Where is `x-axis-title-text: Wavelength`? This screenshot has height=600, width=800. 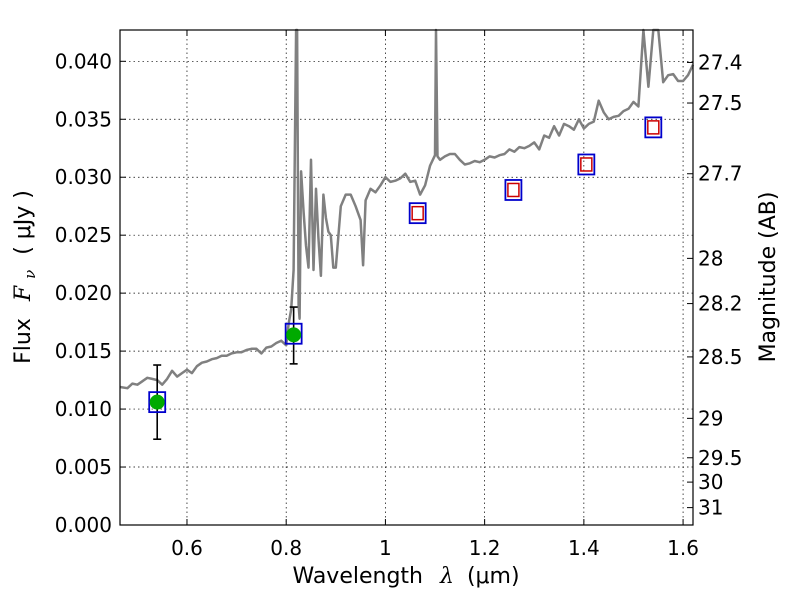 x-axis-title-text: Wavelength is located at coordinates (357, 576).